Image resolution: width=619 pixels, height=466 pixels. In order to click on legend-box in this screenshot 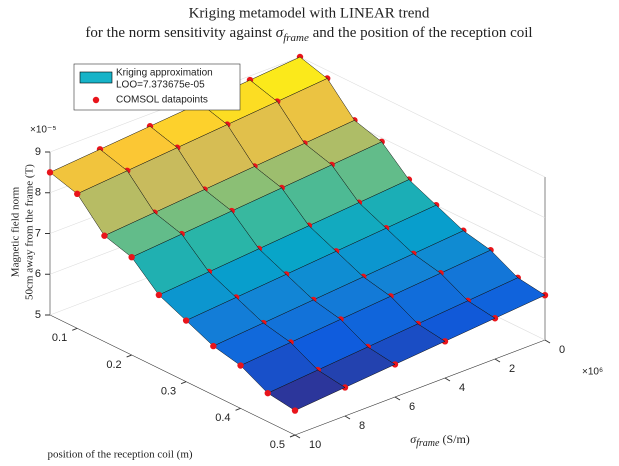, I will do `click(157, 87)`.